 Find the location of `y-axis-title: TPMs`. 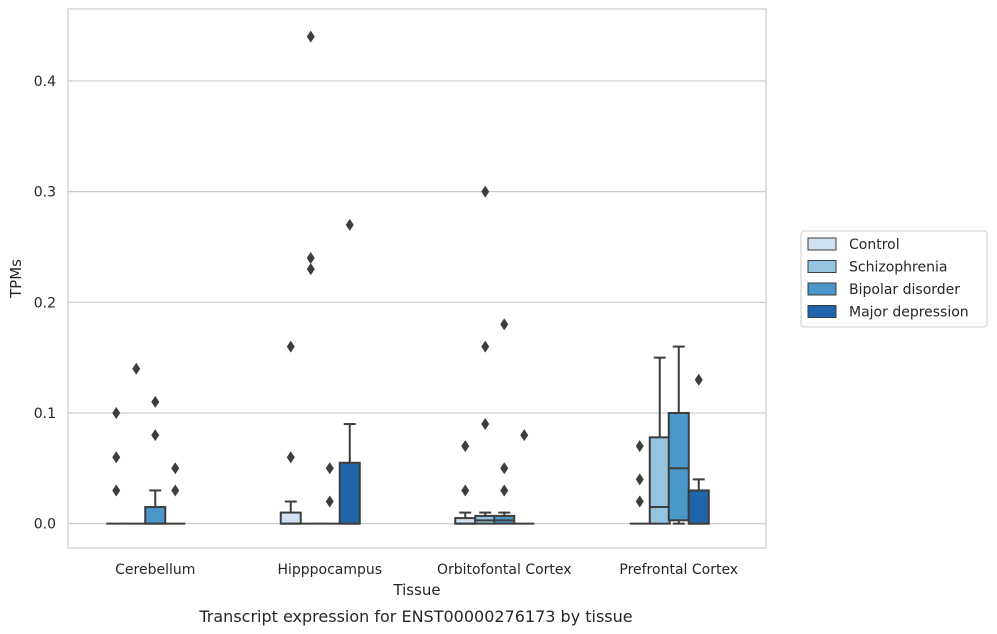

y-axis-title: TPMs is located at coordinates (16, 279).